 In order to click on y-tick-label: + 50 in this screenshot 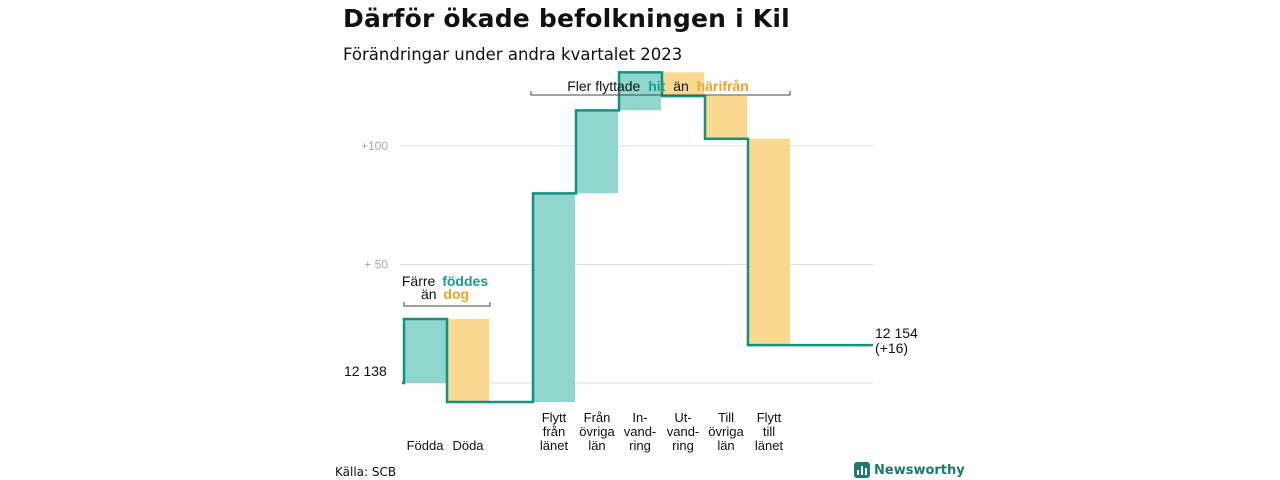, I will do `click(376, 264)`.